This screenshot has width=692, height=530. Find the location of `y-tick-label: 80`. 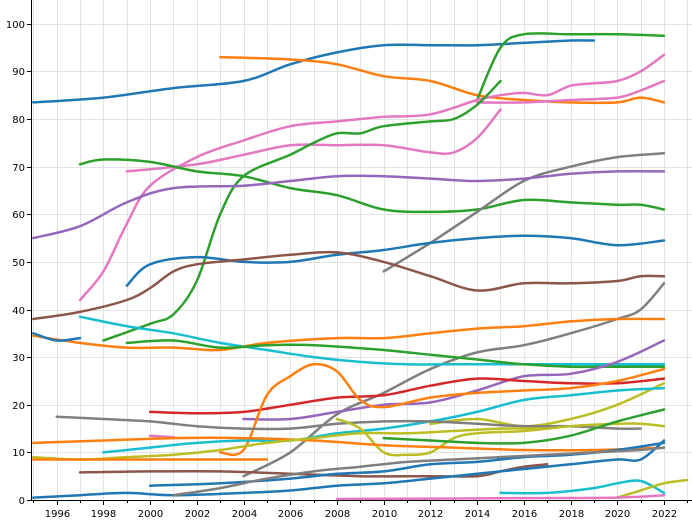

y-tick-label: 80 is located at coordinates (18, 120).